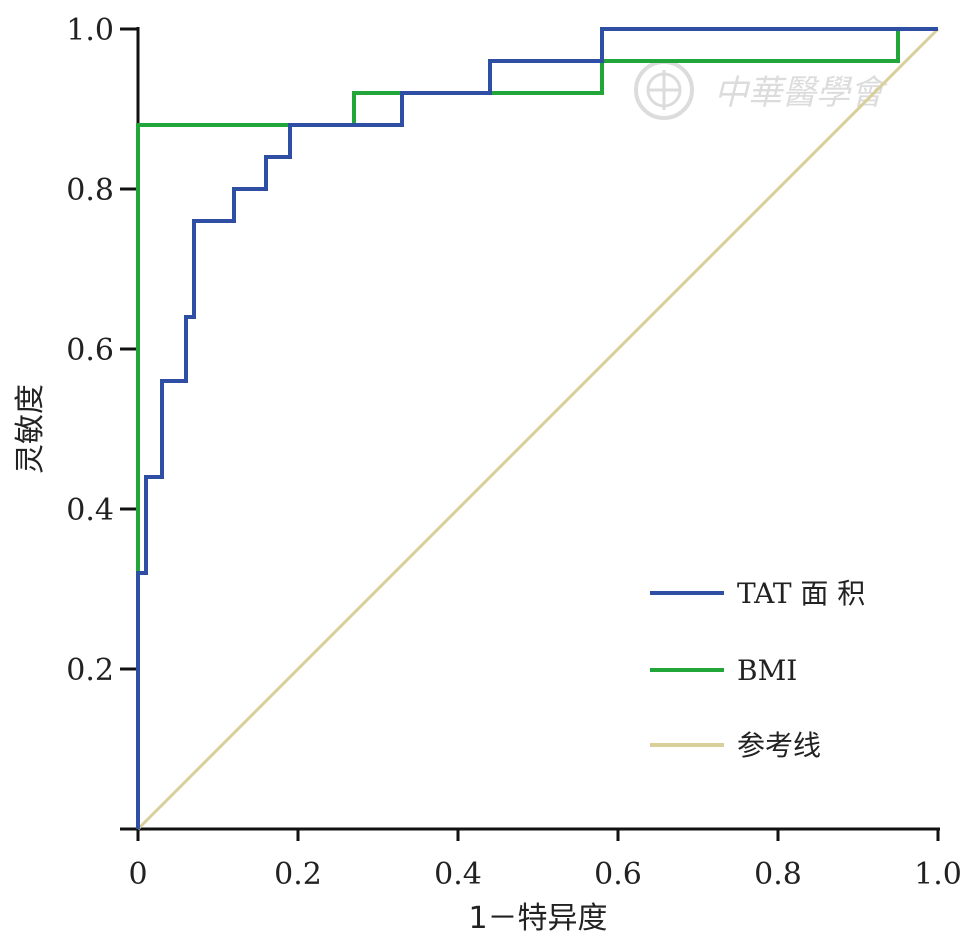 This screenshot has height=939, width=972. I want to click on legend-label: TAT 面 积, so click(801, 593).